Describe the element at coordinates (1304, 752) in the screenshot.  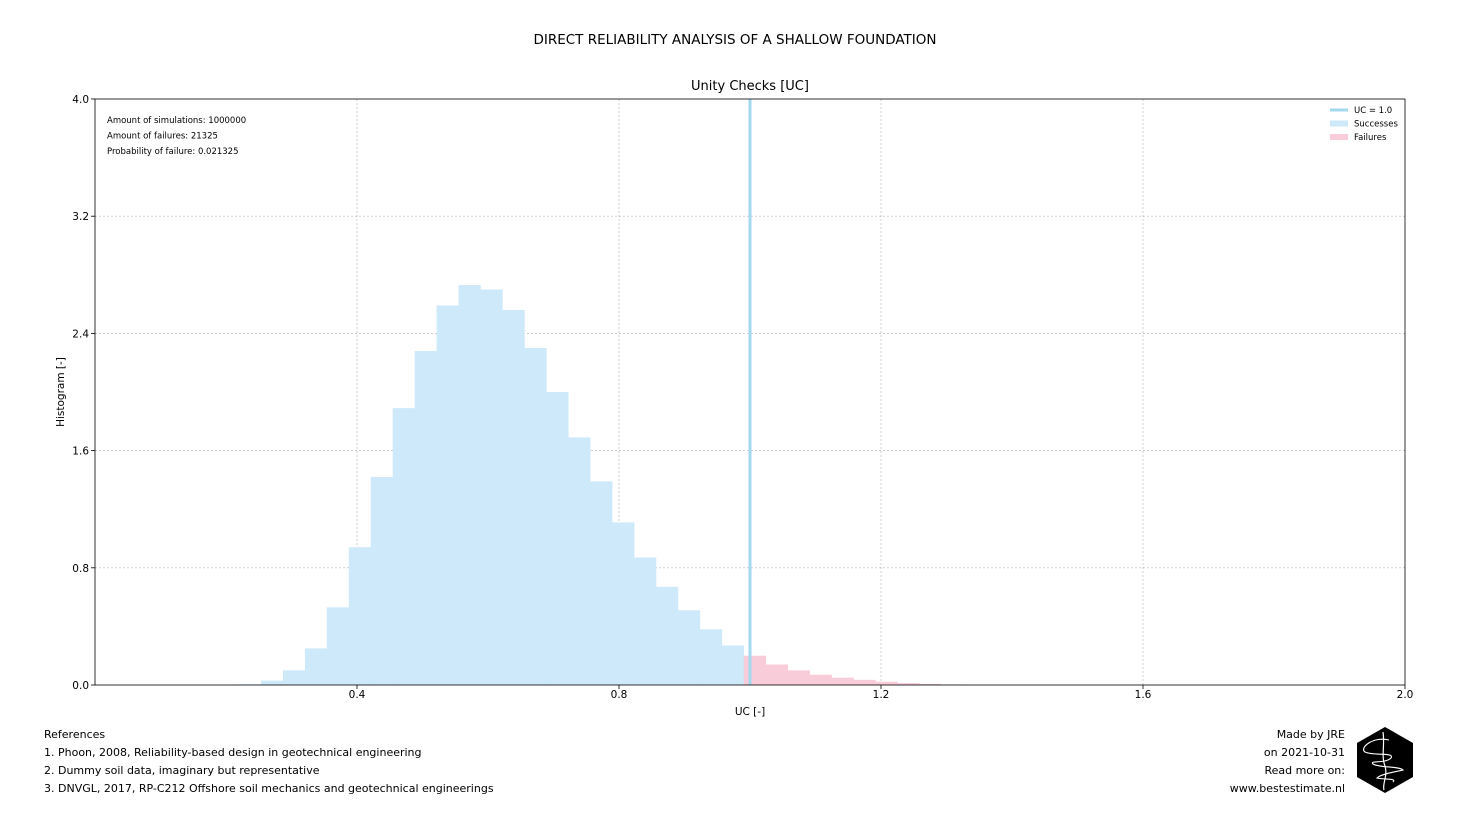
I see `credit-date: on 2021-10-31` at that location.